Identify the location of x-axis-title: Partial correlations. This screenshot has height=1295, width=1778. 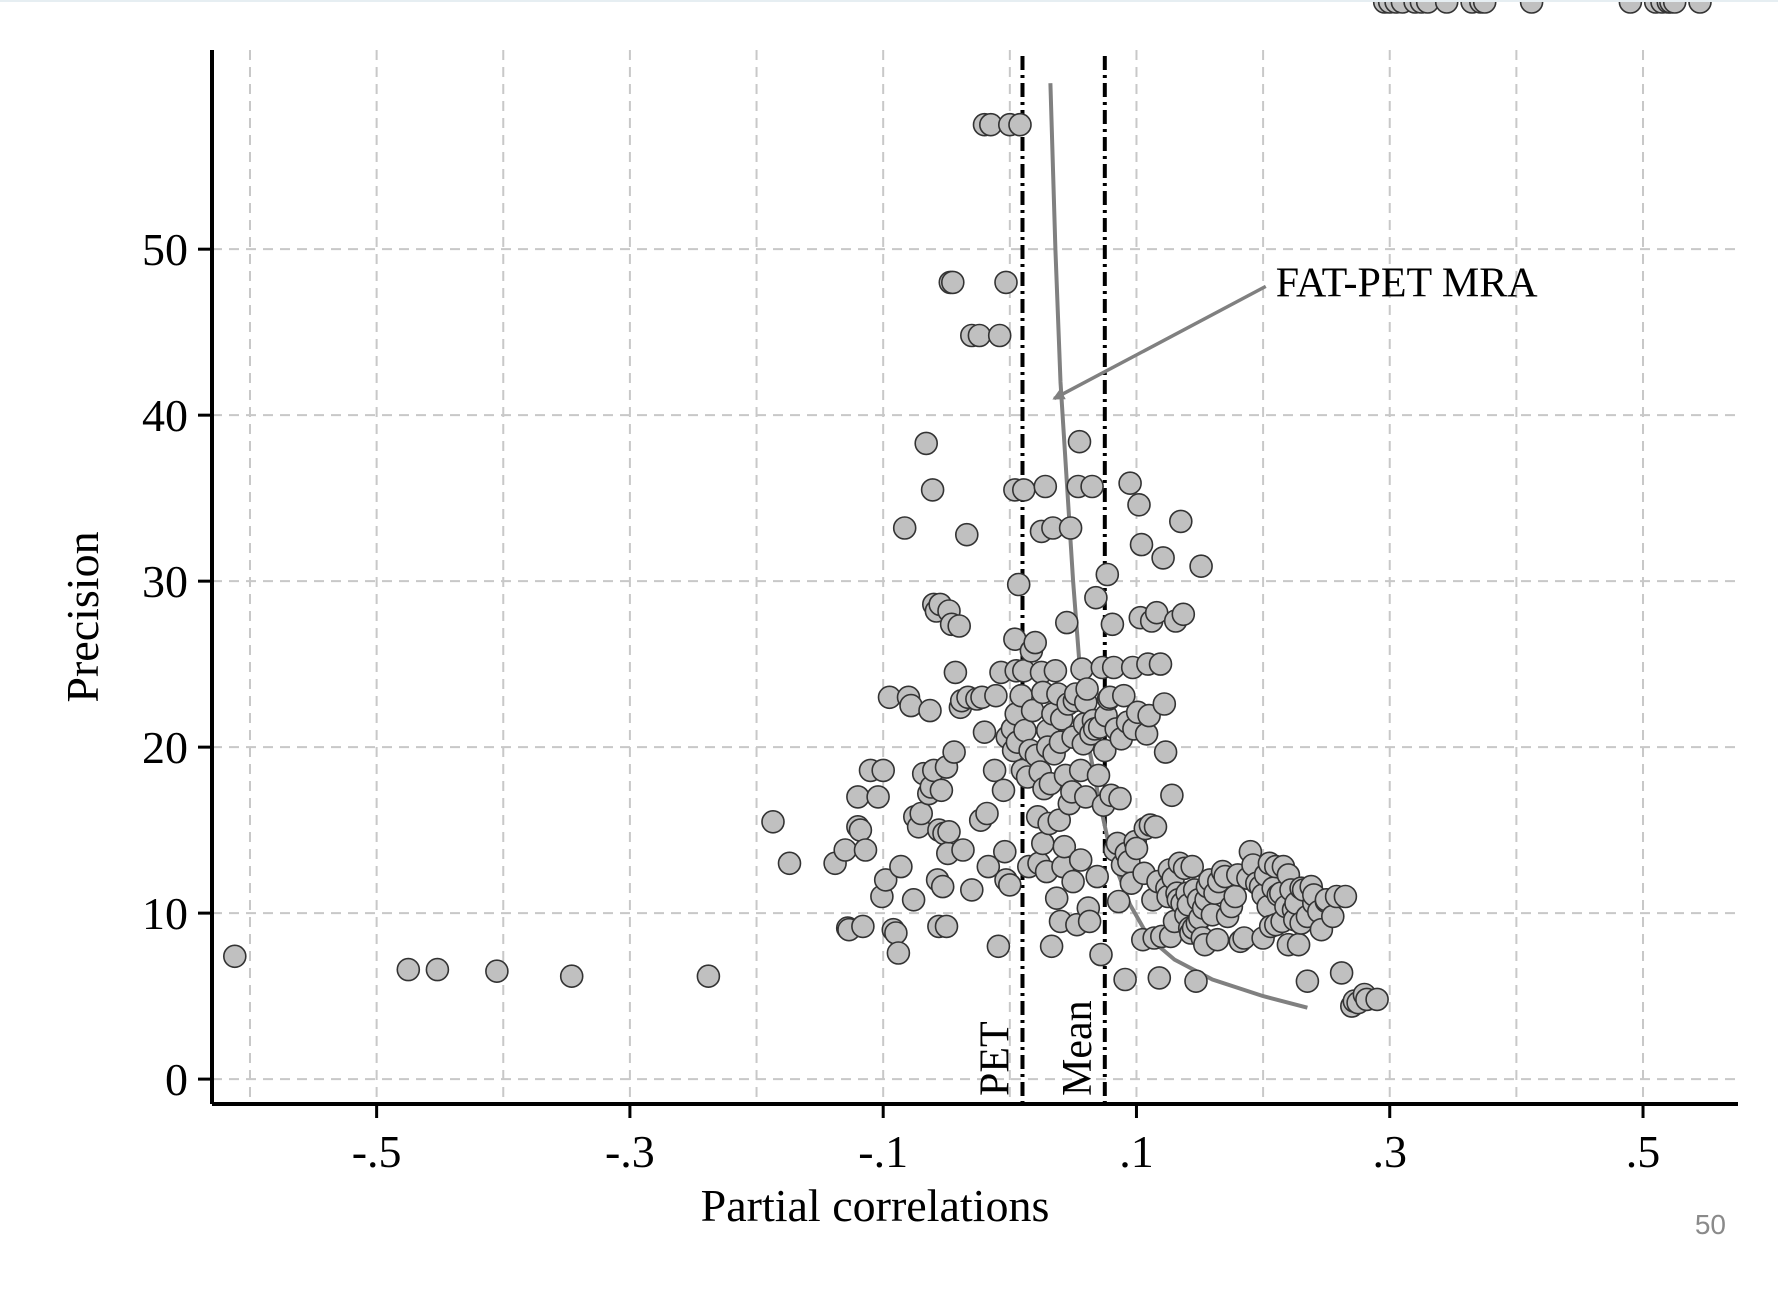
(875, 1205).